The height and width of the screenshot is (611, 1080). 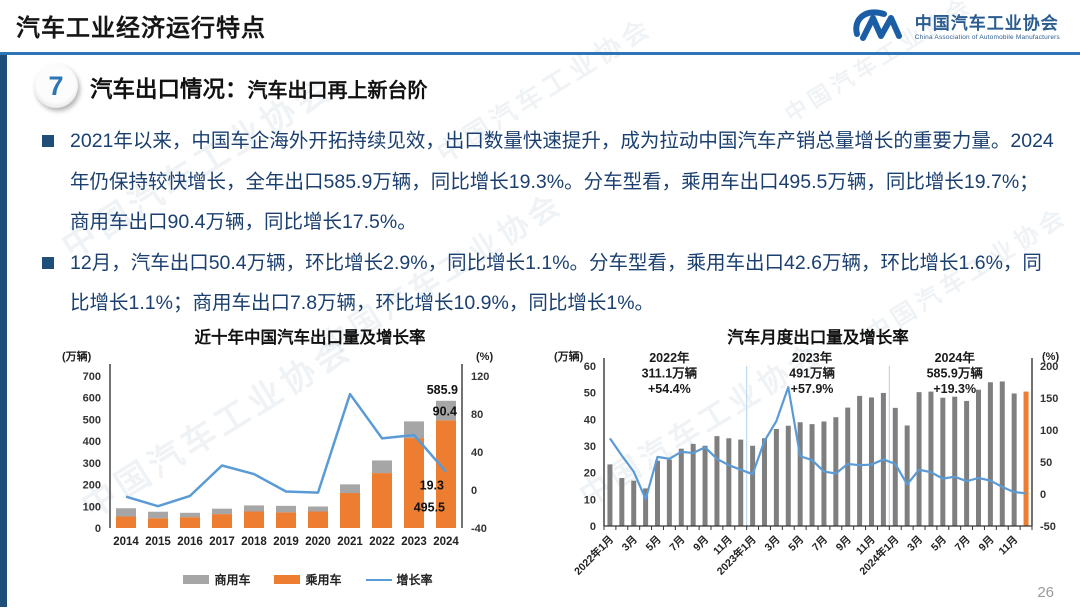 I want to click on legend-label: 商用车, so click(x=232, y=580).